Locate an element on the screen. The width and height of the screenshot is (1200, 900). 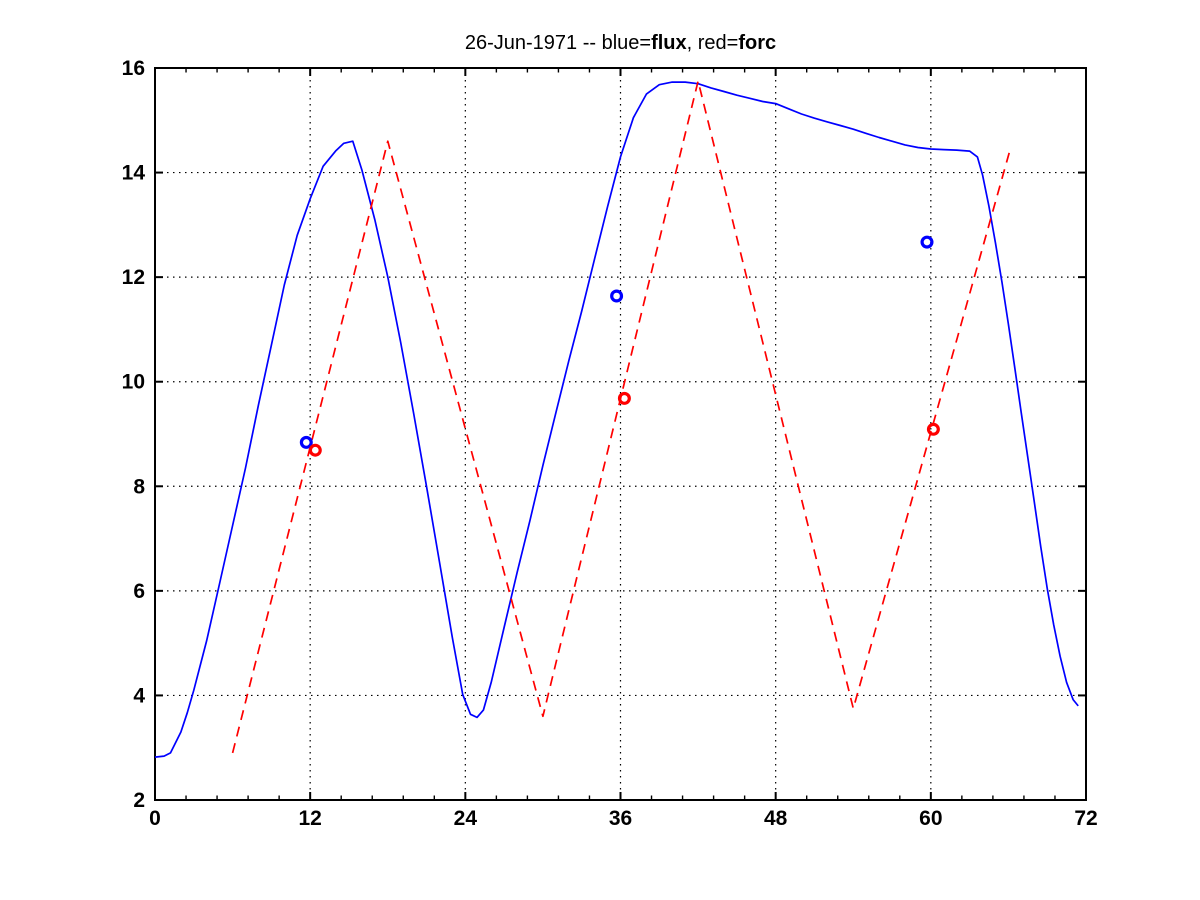
x-tick-label: 12 is located at coordinates (309, 818).